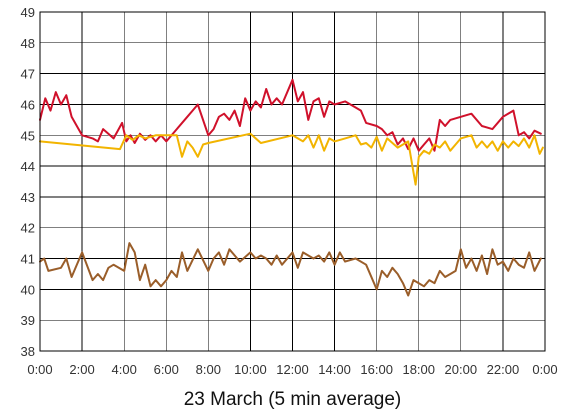  I want to click on y-tick-label: 44, so click(28, 166).